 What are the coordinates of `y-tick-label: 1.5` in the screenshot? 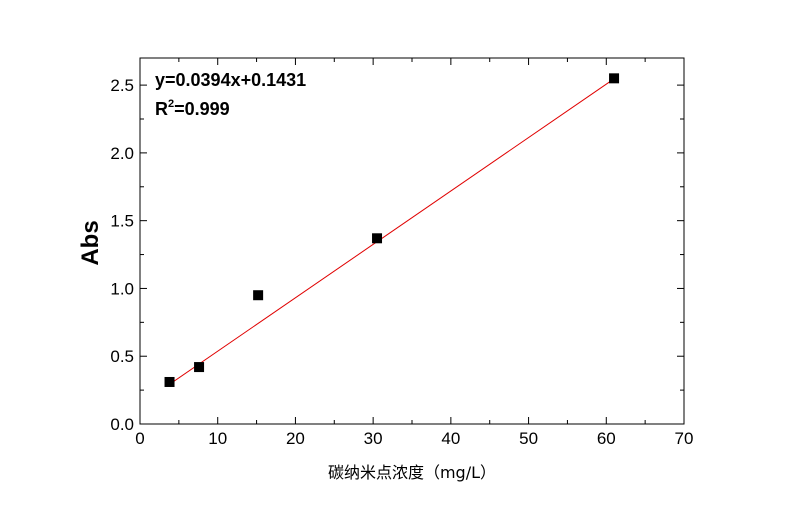 It's located at (122, 221).